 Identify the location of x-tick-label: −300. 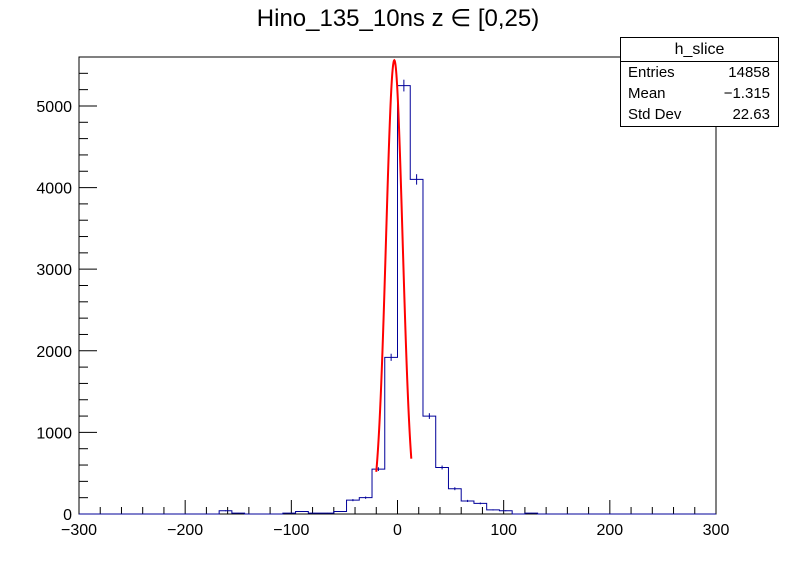
(79, 530).